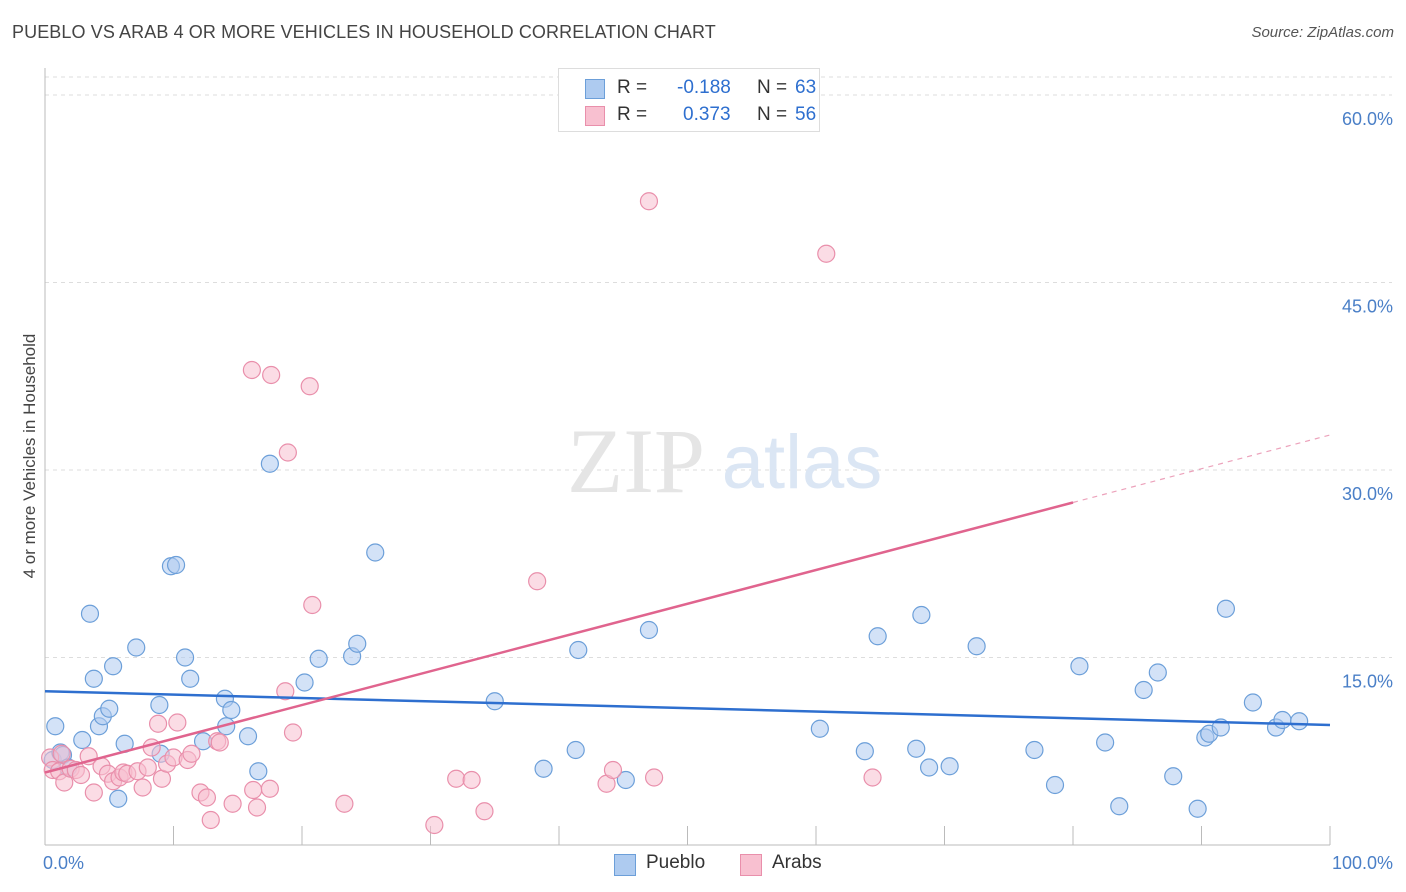 Image resolution: width=1406 pixels, height=892 pixels. What do you see at coordinates (1367, 119) in the screenshot?
I see `y-tick-label: 60.0%` at bounding box center [1367, 119].